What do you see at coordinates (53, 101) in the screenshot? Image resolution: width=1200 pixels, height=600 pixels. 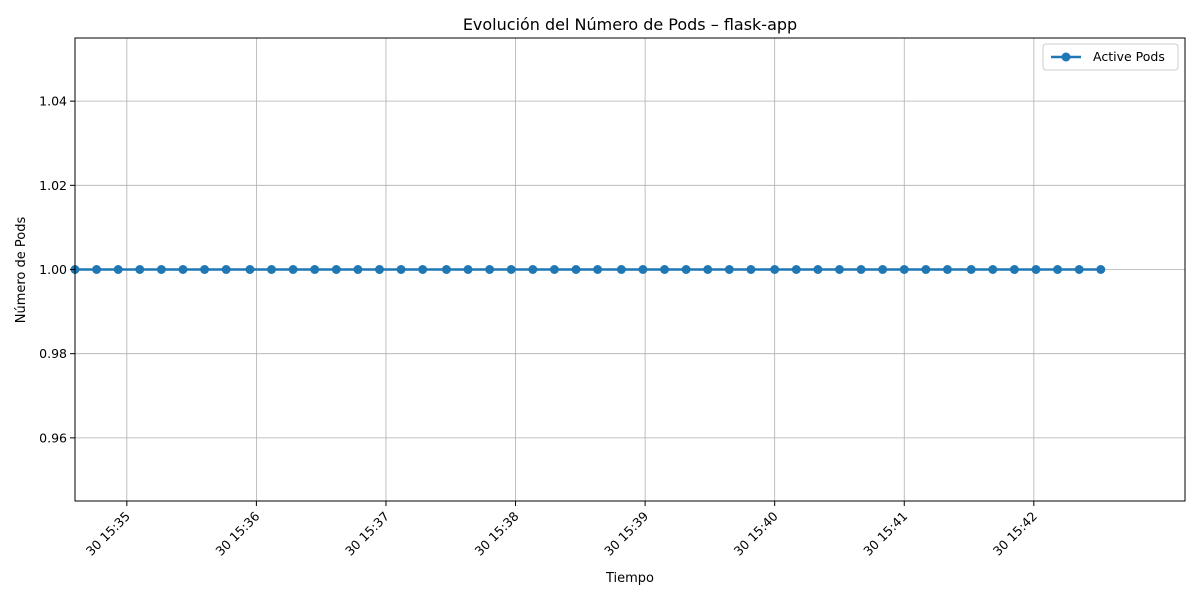 I see `y-tick-label: 1.04` at bounding box center [53, 101].